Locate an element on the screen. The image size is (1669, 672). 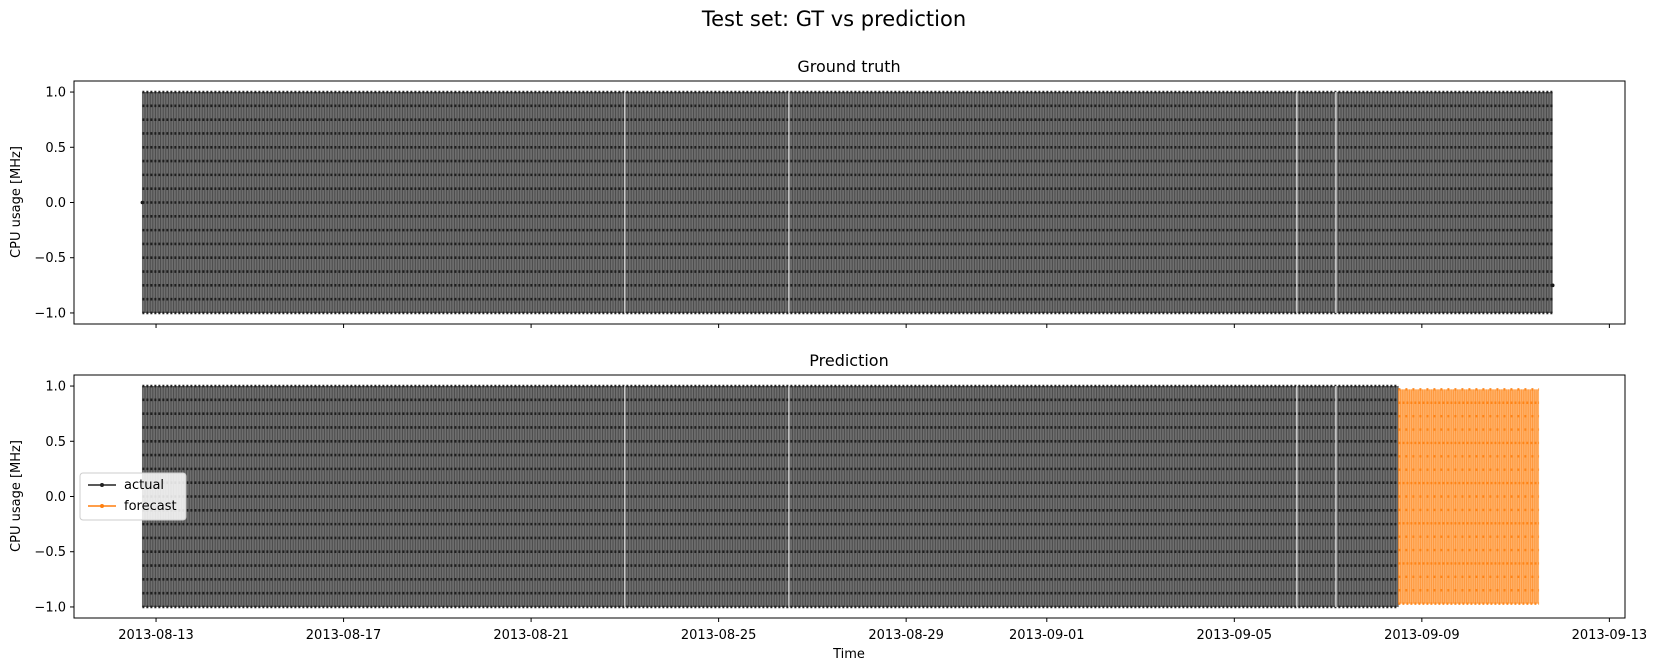
x-tick-label: 2013-08-17 is located at coordinates (344, 635).